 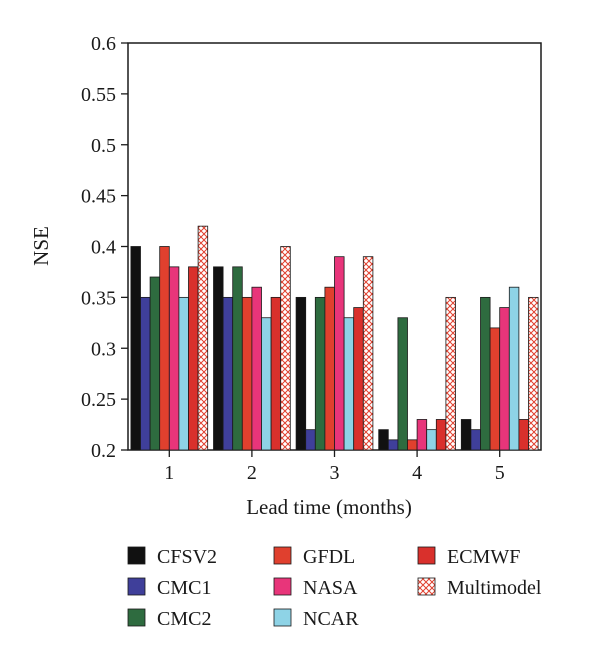 What do you see at coordinates (136, 617) in the screenshot?
I see `legend-swatch-cmc2` at bounding box center [136, 617].